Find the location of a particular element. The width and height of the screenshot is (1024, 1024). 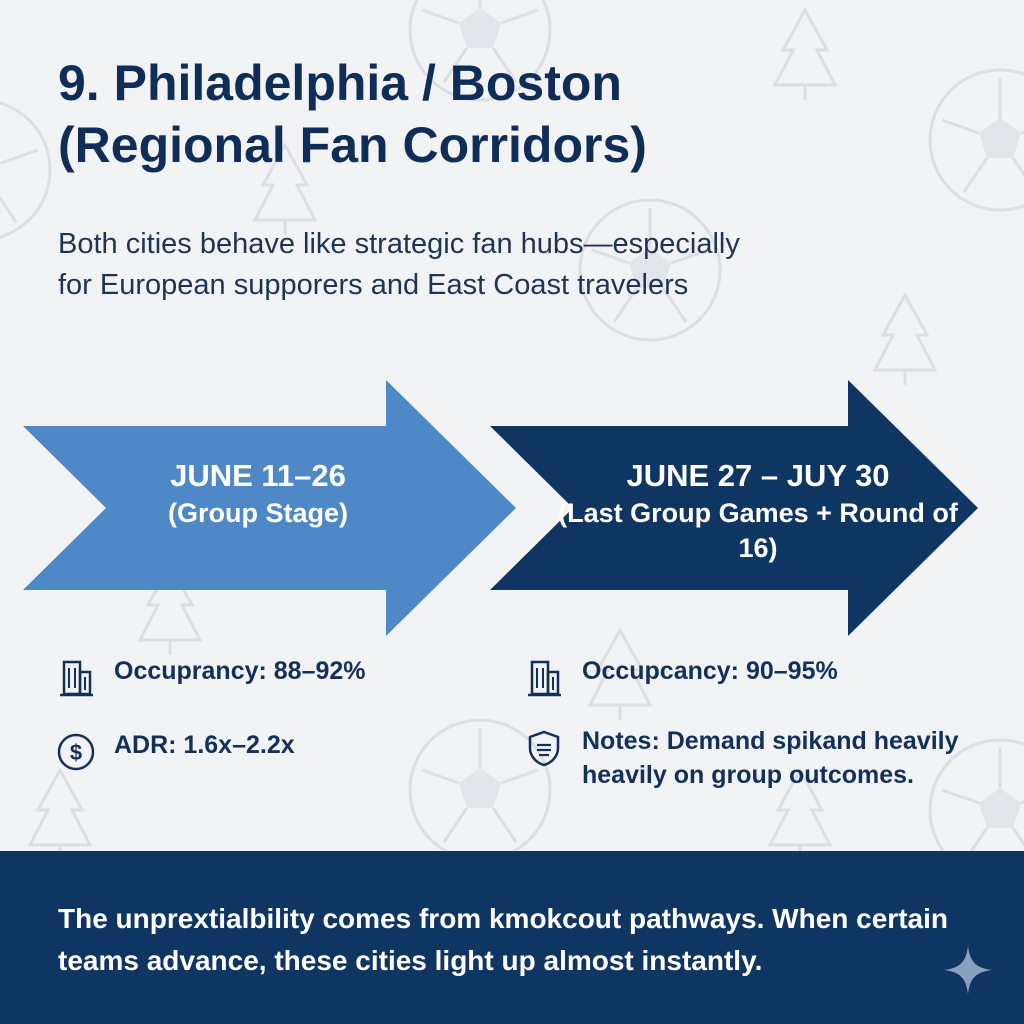

sparkle-icon is located at coordinates (968, 970).